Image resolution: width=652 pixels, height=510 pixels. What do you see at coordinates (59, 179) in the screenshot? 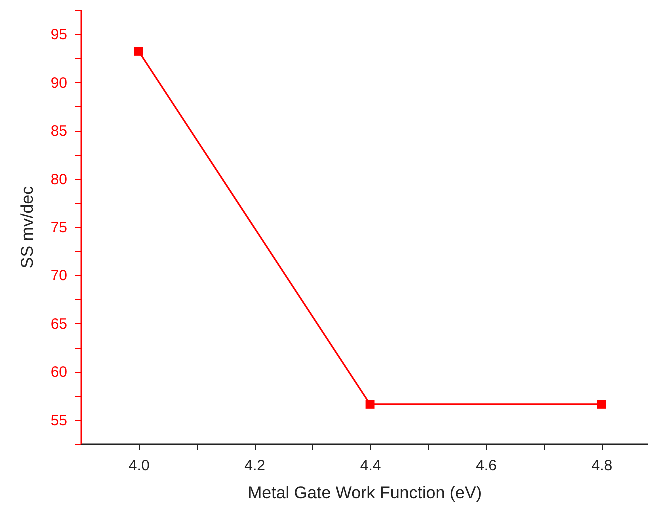
I see `y-tick-label: 80` at bounding box center [59, 179].